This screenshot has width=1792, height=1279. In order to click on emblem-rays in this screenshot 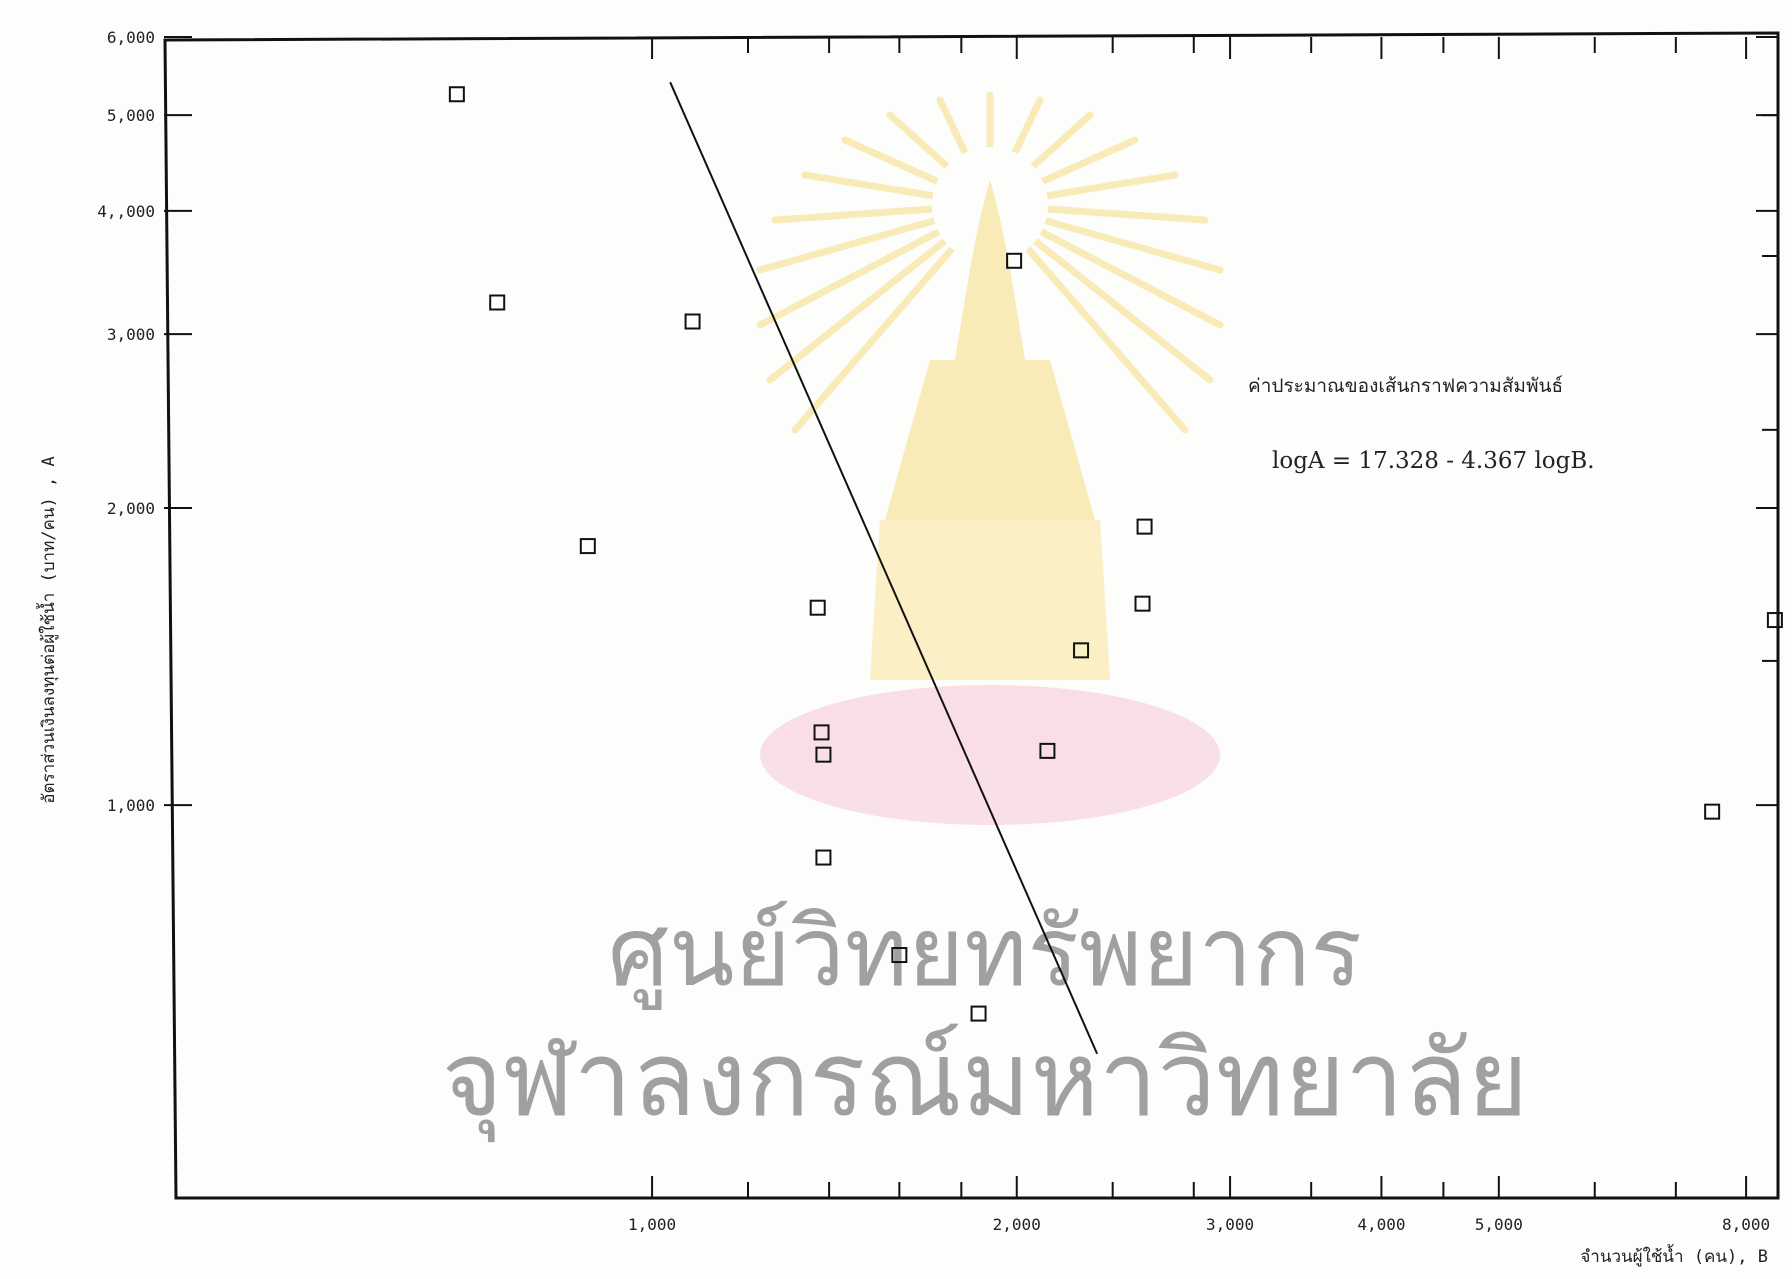, I will do `click(990, 262)`.